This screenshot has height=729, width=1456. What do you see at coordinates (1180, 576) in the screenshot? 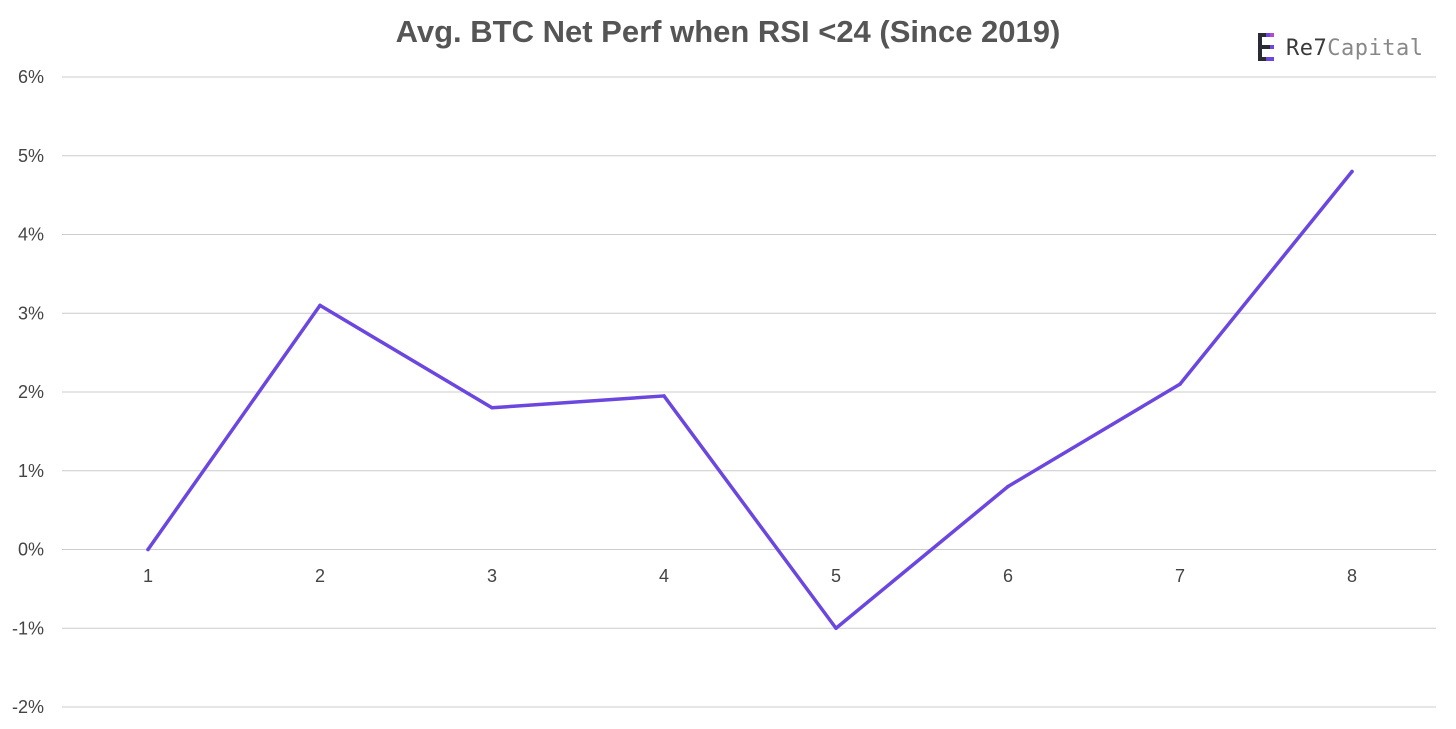
I see `x-tick-label: 7` at bounding box center [1180, 576].